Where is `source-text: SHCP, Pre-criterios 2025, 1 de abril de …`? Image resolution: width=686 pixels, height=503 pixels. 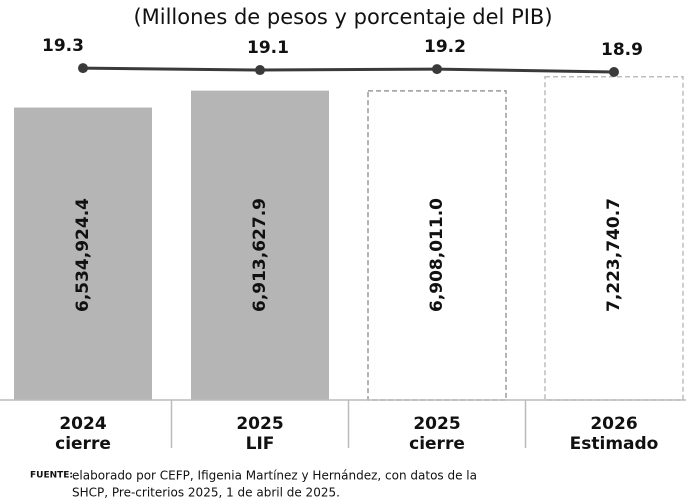
source-text: SHCP, Pre-criterios 2025, 1 de abril de … is located at coordinates (206, 493).